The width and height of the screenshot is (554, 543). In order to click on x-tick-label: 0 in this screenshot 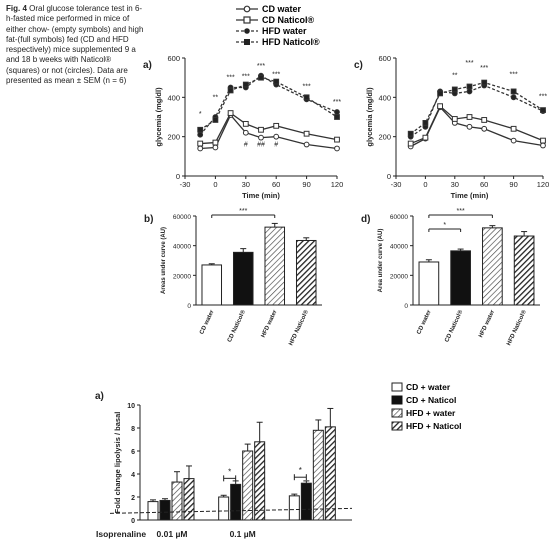, I will do `click(215, 184)`.